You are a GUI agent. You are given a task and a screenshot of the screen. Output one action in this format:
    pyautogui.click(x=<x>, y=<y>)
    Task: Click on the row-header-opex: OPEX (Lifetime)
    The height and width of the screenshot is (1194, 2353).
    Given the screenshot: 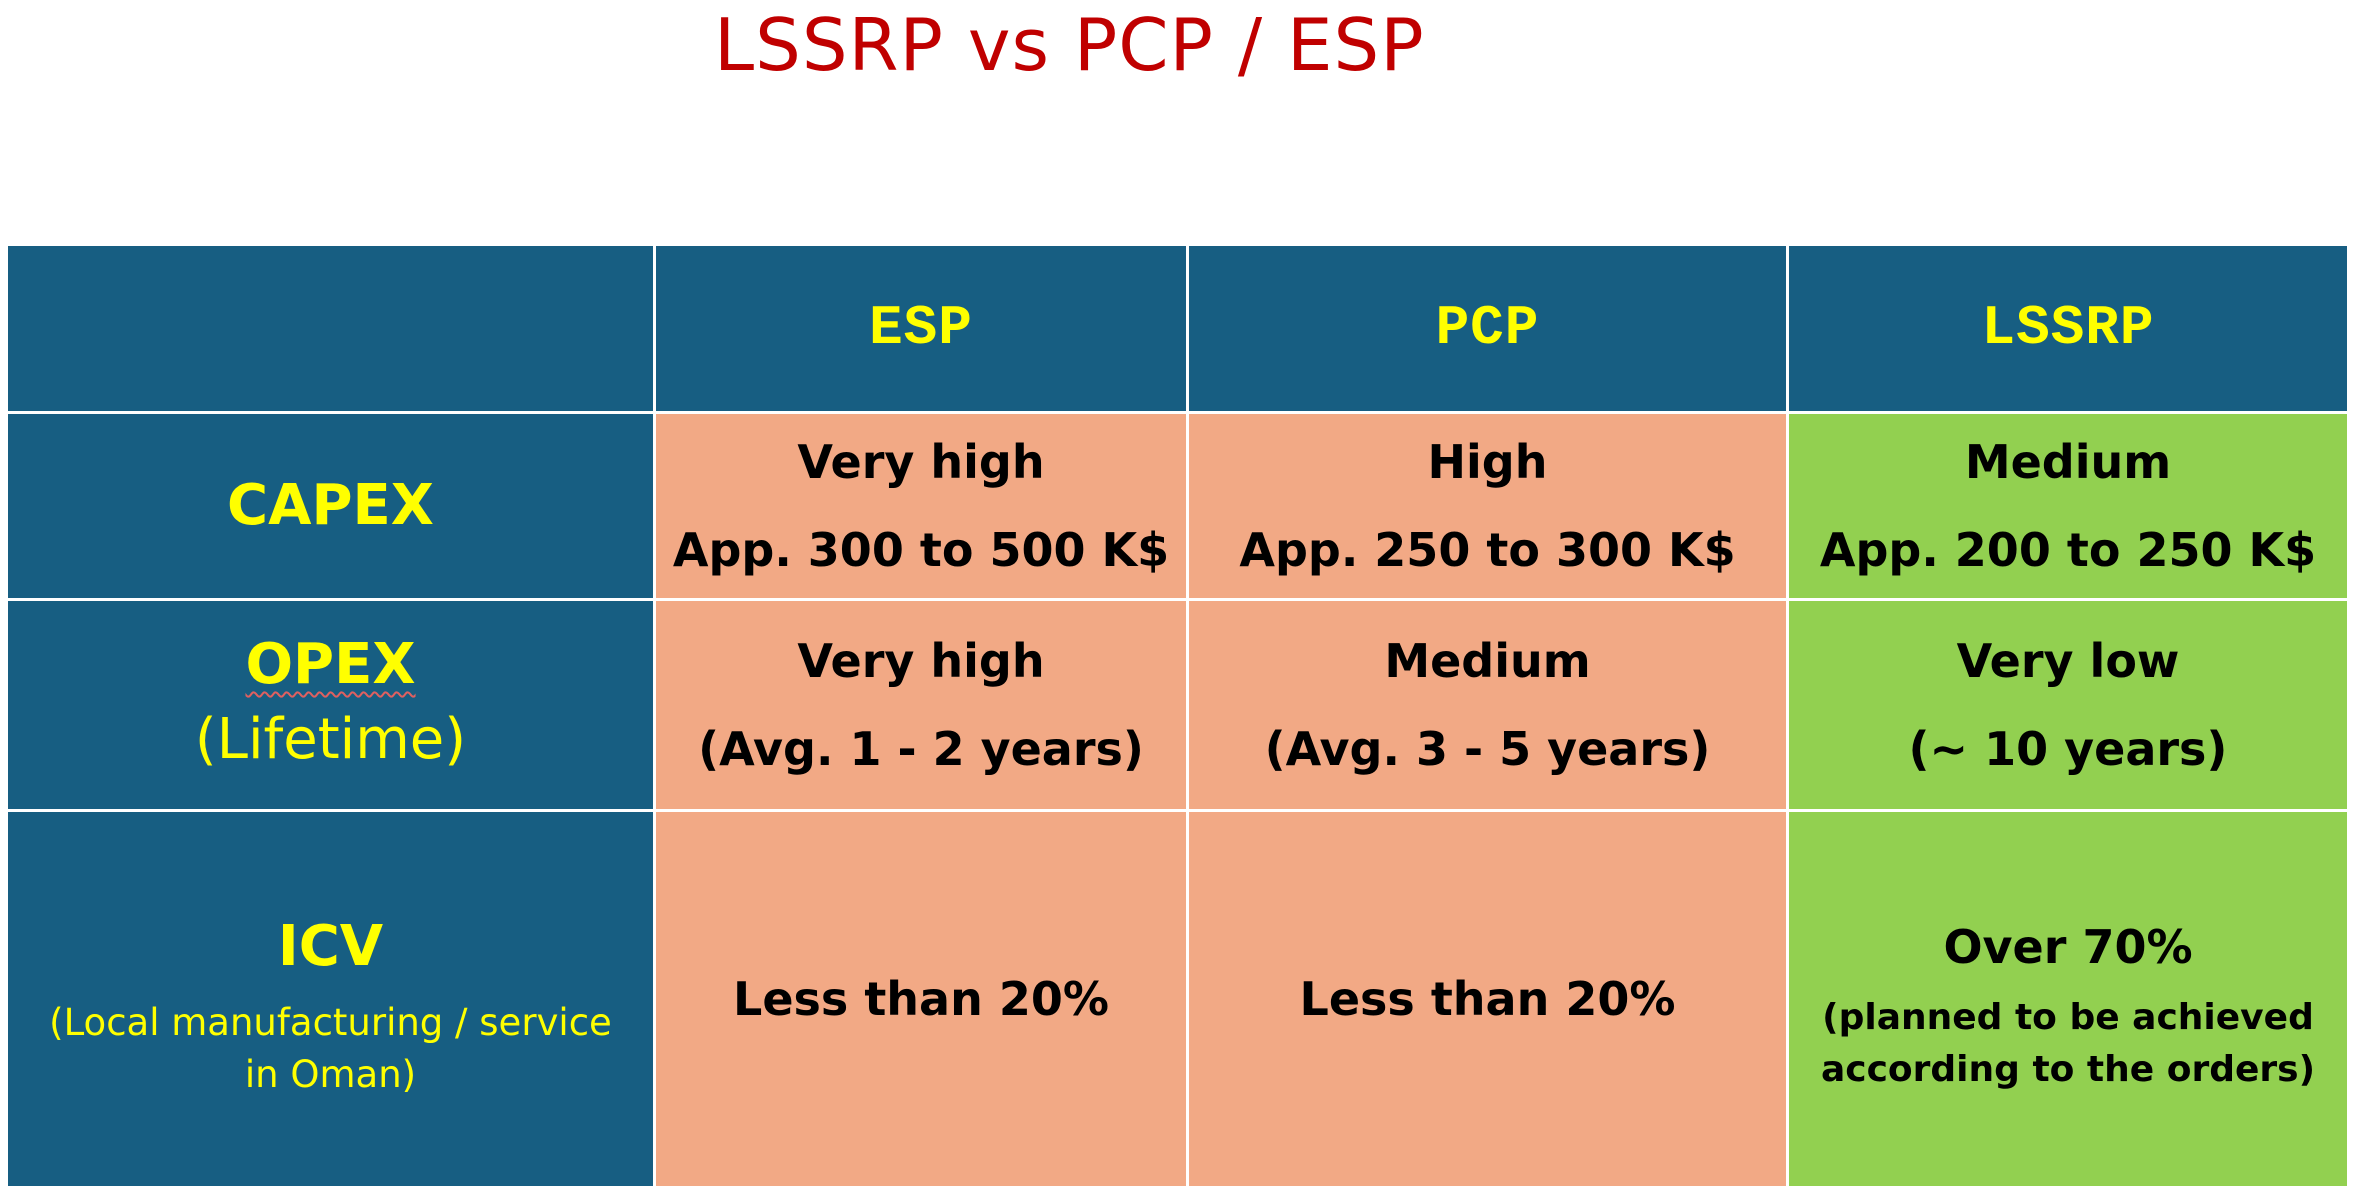 What is the action you would take?
    pyautogui.click(x=330, y=704)
    